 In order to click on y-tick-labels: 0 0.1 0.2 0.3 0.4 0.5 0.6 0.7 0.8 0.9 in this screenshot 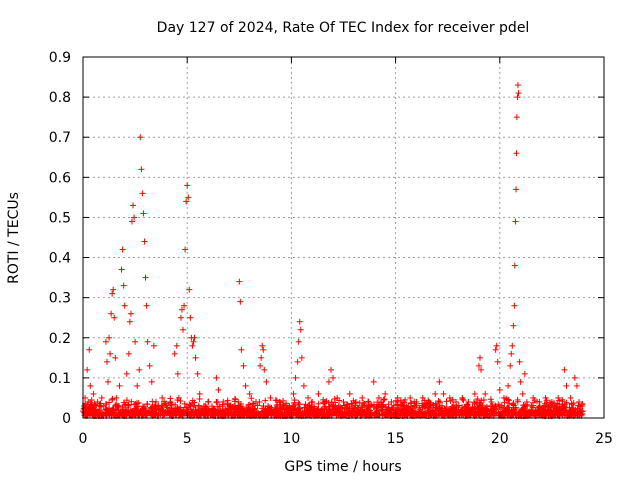, I will do `click(60, 238)`.